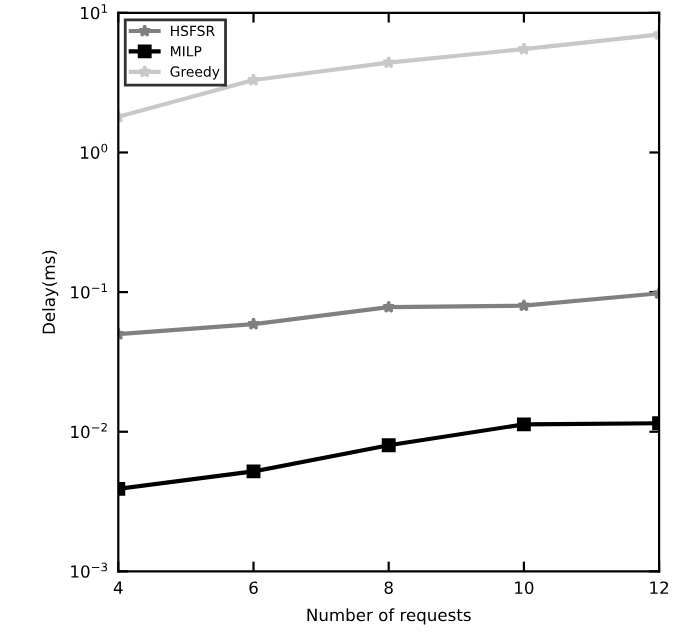  What do you see at coordinates (89, 430) in the screenshot?
I see `y-tick-label: 10$^{−2}$` at bounding box center [89, 430].